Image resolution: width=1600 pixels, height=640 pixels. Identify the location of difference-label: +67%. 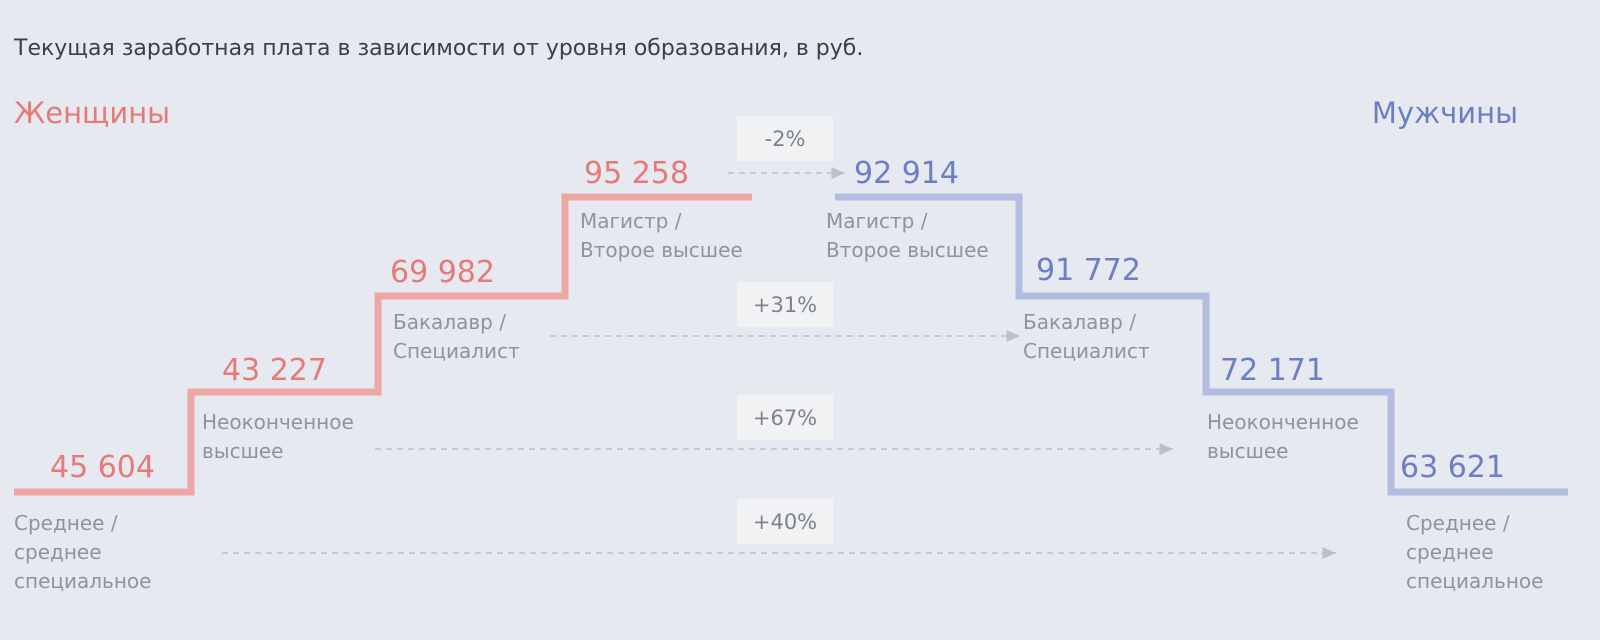
(785, 418).